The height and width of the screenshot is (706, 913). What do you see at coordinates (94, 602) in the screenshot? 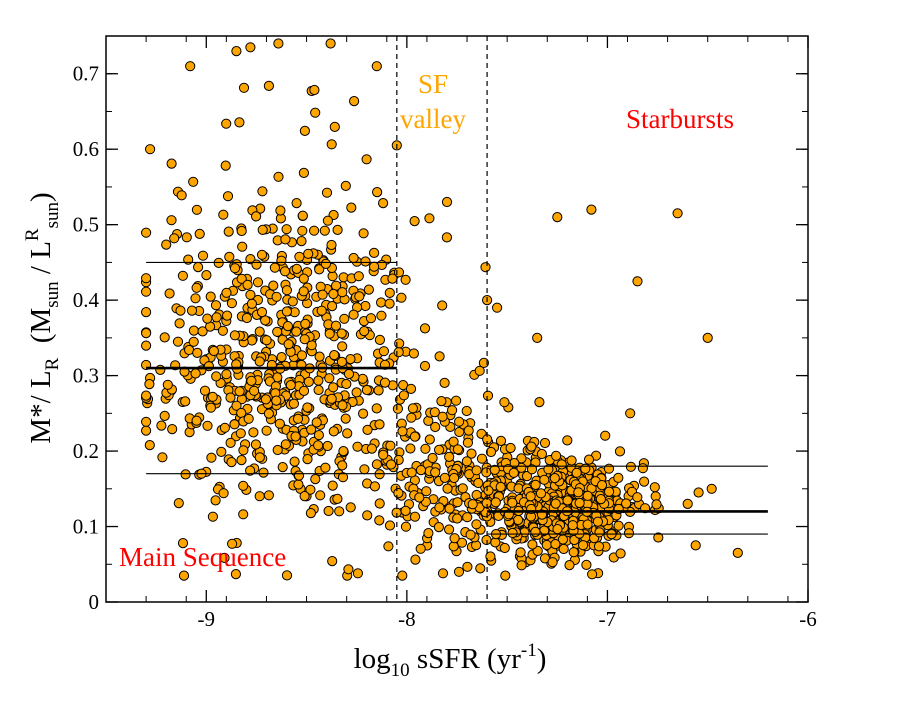
I see `y-tick-label: 0` at bounding box center [94, 602].